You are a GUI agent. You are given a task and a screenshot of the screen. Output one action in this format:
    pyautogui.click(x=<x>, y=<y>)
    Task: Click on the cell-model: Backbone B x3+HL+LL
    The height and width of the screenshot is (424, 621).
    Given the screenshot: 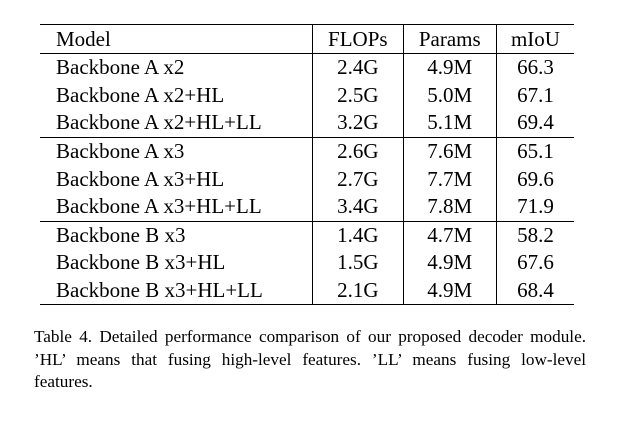 What is the action you would take?
    pyautogui.click(x=176, y=291)
    